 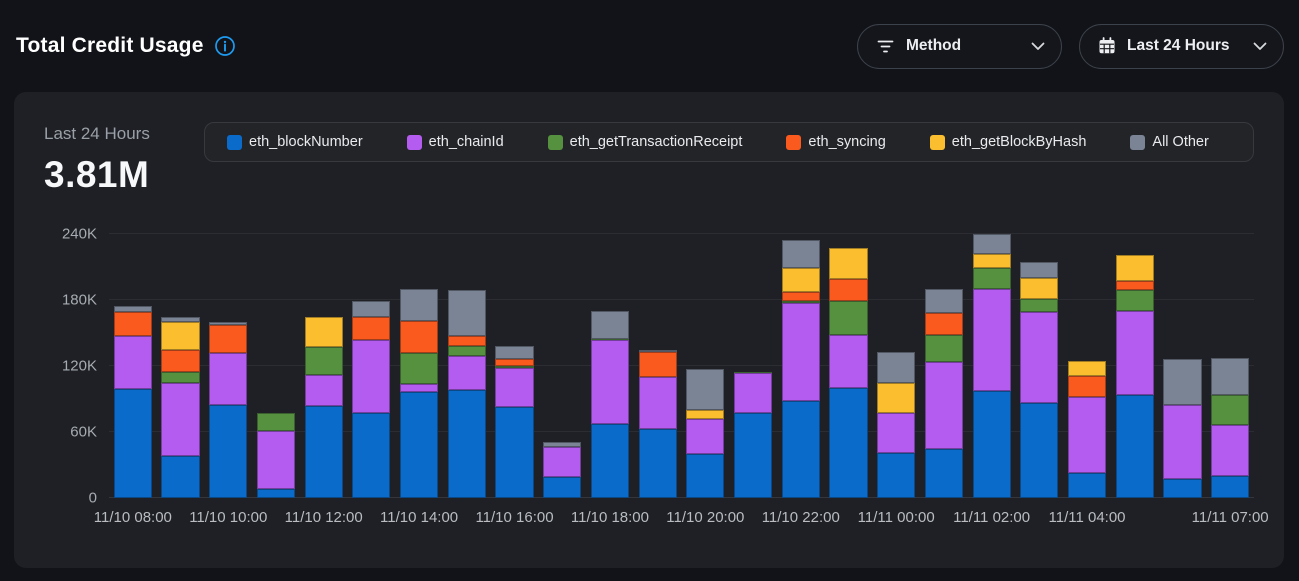 What do you see at coordinates (295, 142) in the screenshot?
I see `legend-item-eth_blockNumber: eth_blockNumber` at bounding box center [295, 142].